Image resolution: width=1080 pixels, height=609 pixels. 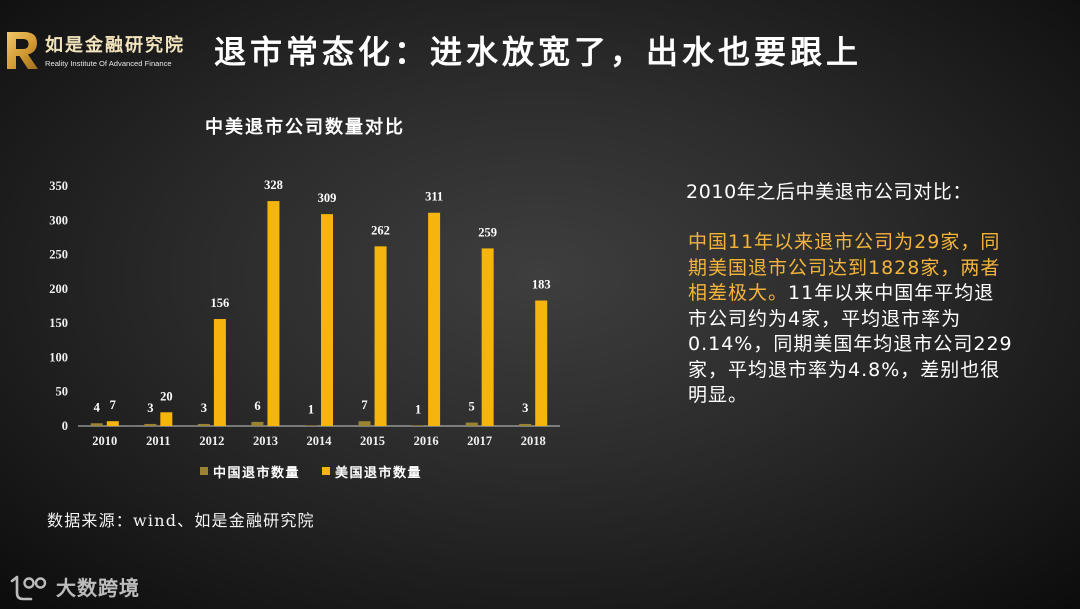 I want to click on china-value-label: 5, so click(x=472, y=407).